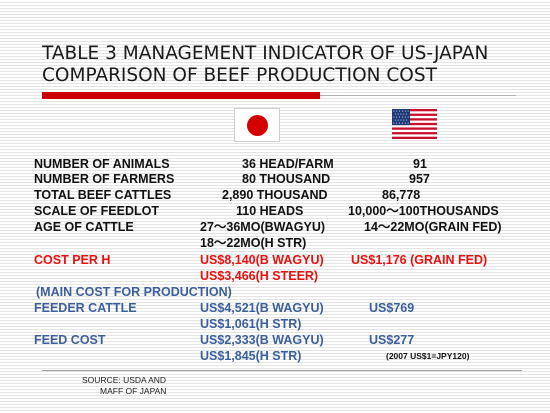 The image size is (550, 413). I want to click on source-note: SOURCE: USDA AND MAFF OF JAPAN, so click(124, 386).